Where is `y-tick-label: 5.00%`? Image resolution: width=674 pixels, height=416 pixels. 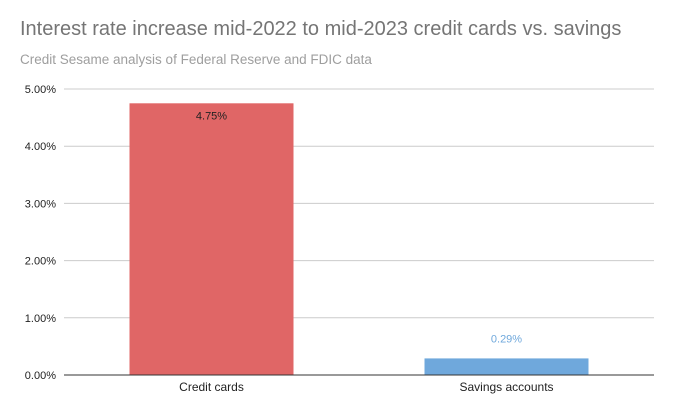 y-tick-label: 5.00% is located at coordinates (40, 90).